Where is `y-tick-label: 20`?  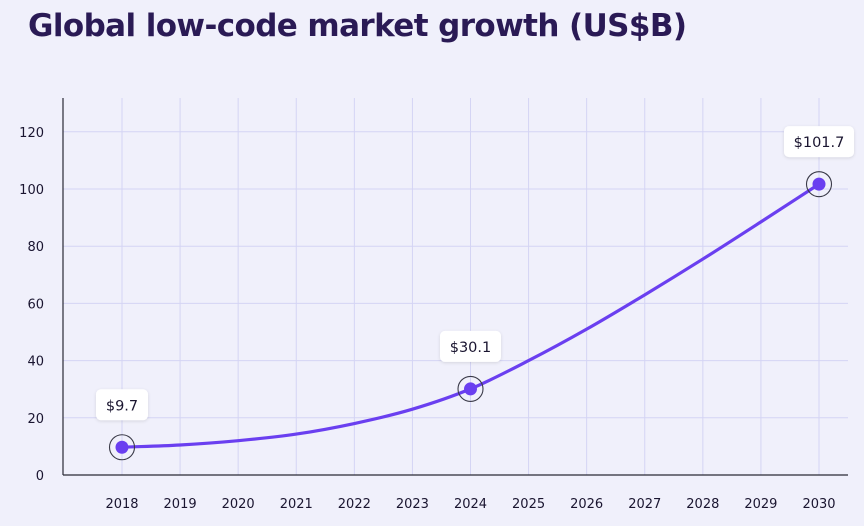 y-tick-label: 20 is located at coordinates (35, 419).